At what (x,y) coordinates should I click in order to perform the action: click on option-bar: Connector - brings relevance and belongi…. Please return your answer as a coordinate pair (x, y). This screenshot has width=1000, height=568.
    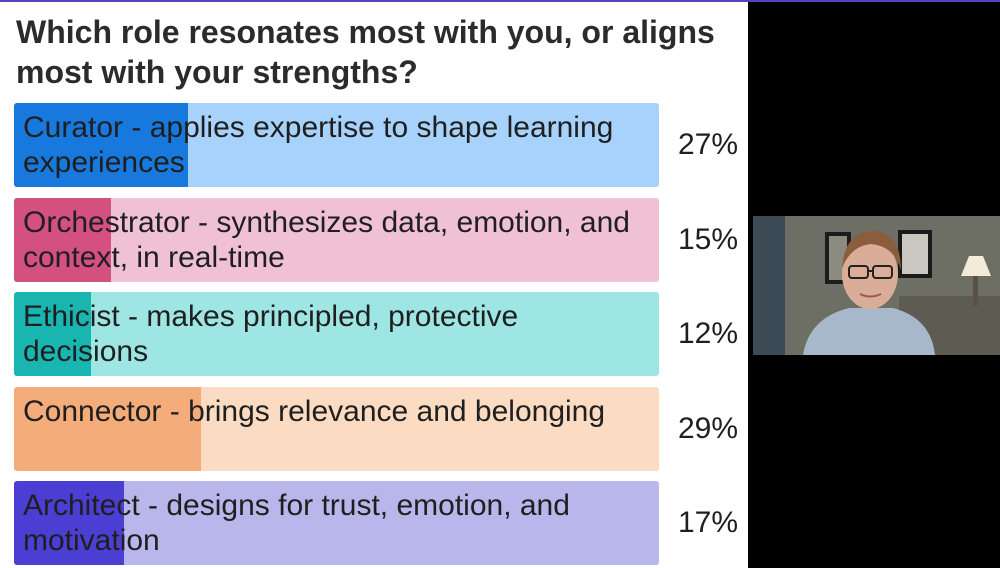
    Looking at the image, I should click on (336, 429).